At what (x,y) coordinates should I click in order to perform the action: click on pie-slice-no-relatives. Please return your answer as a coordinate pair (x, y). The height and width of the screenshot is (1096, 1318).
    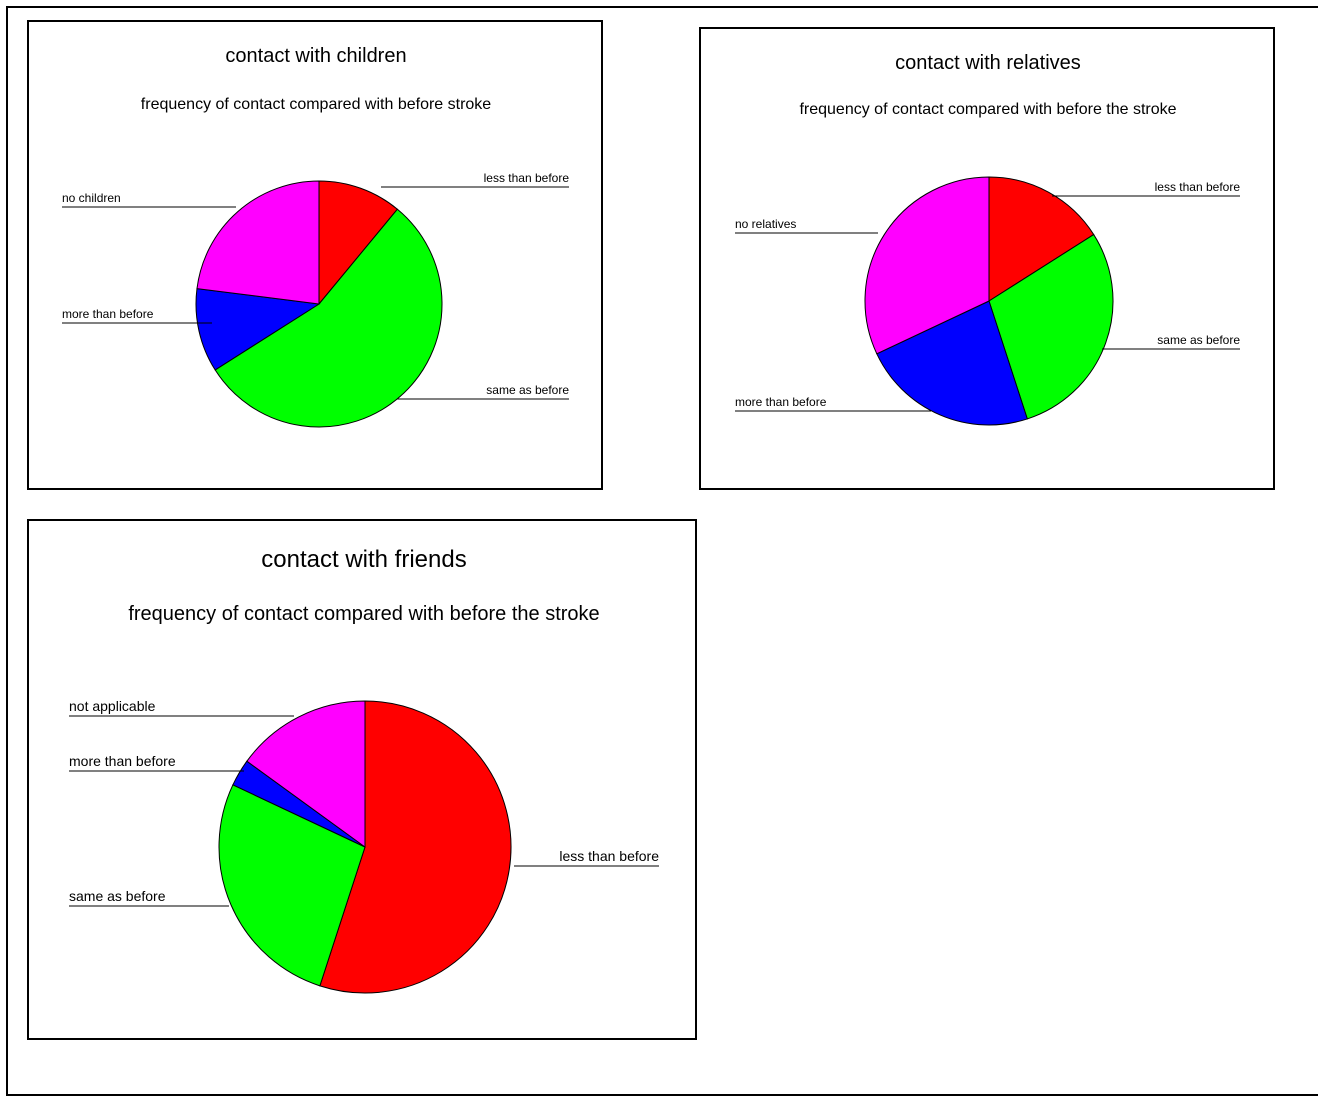
    Looking at the image, I should click on (927, 265).